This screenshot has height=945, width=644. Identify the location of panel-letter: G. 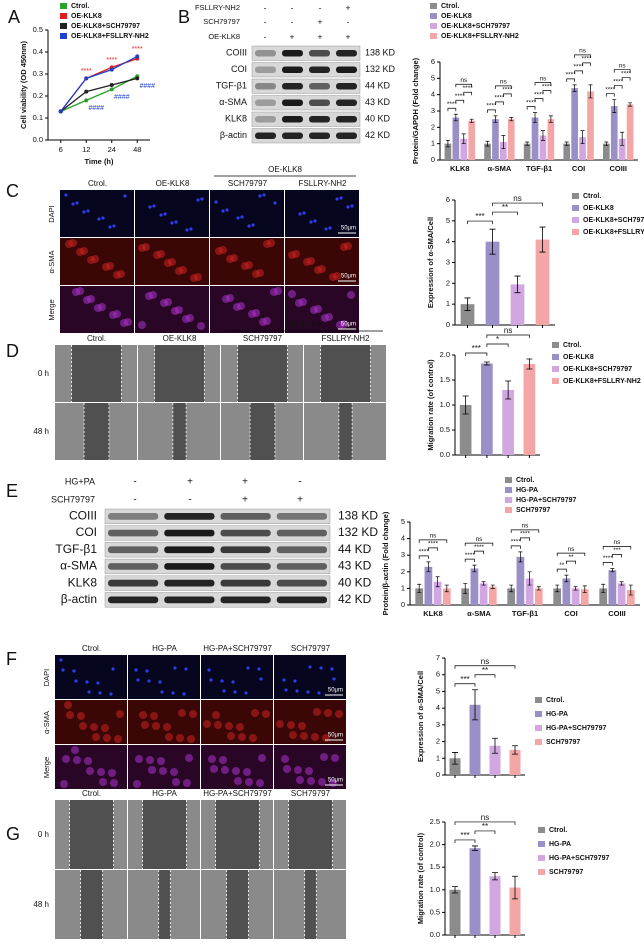
(13, 834).